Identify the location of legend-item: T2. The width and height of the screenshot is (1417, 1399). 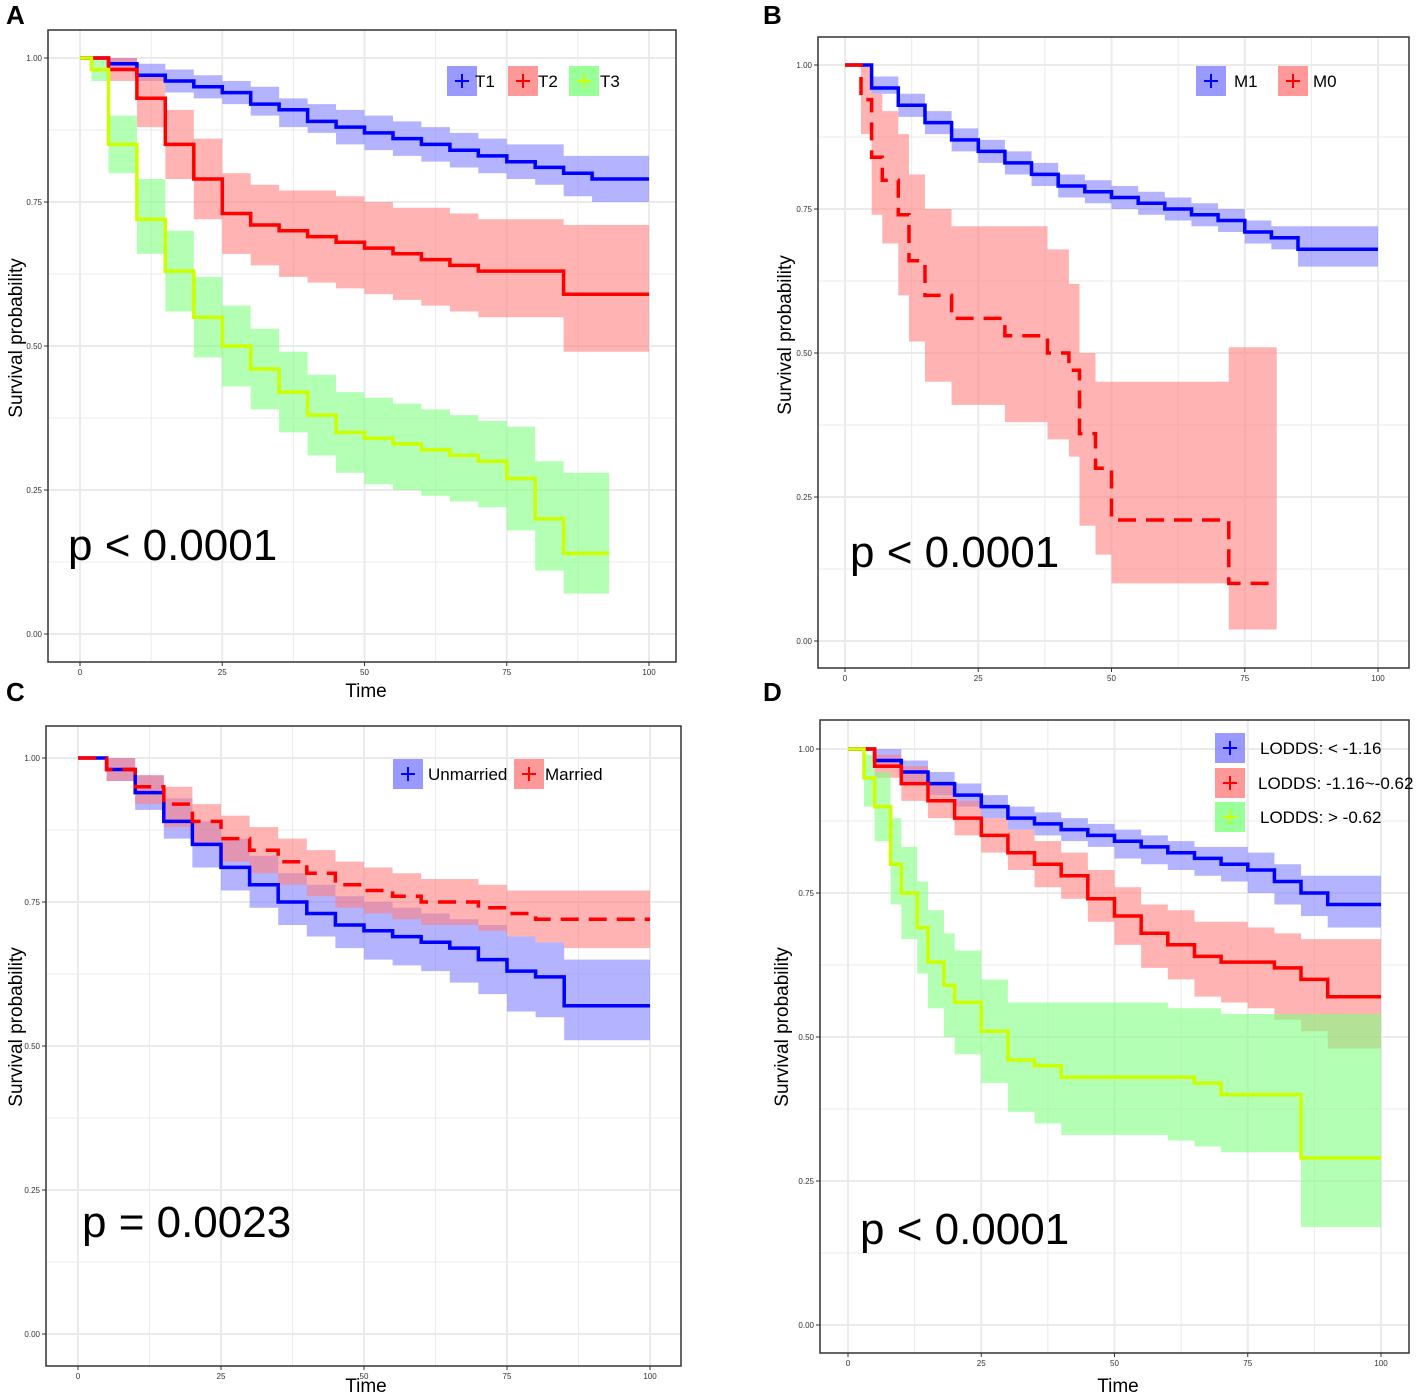
(533, 81).